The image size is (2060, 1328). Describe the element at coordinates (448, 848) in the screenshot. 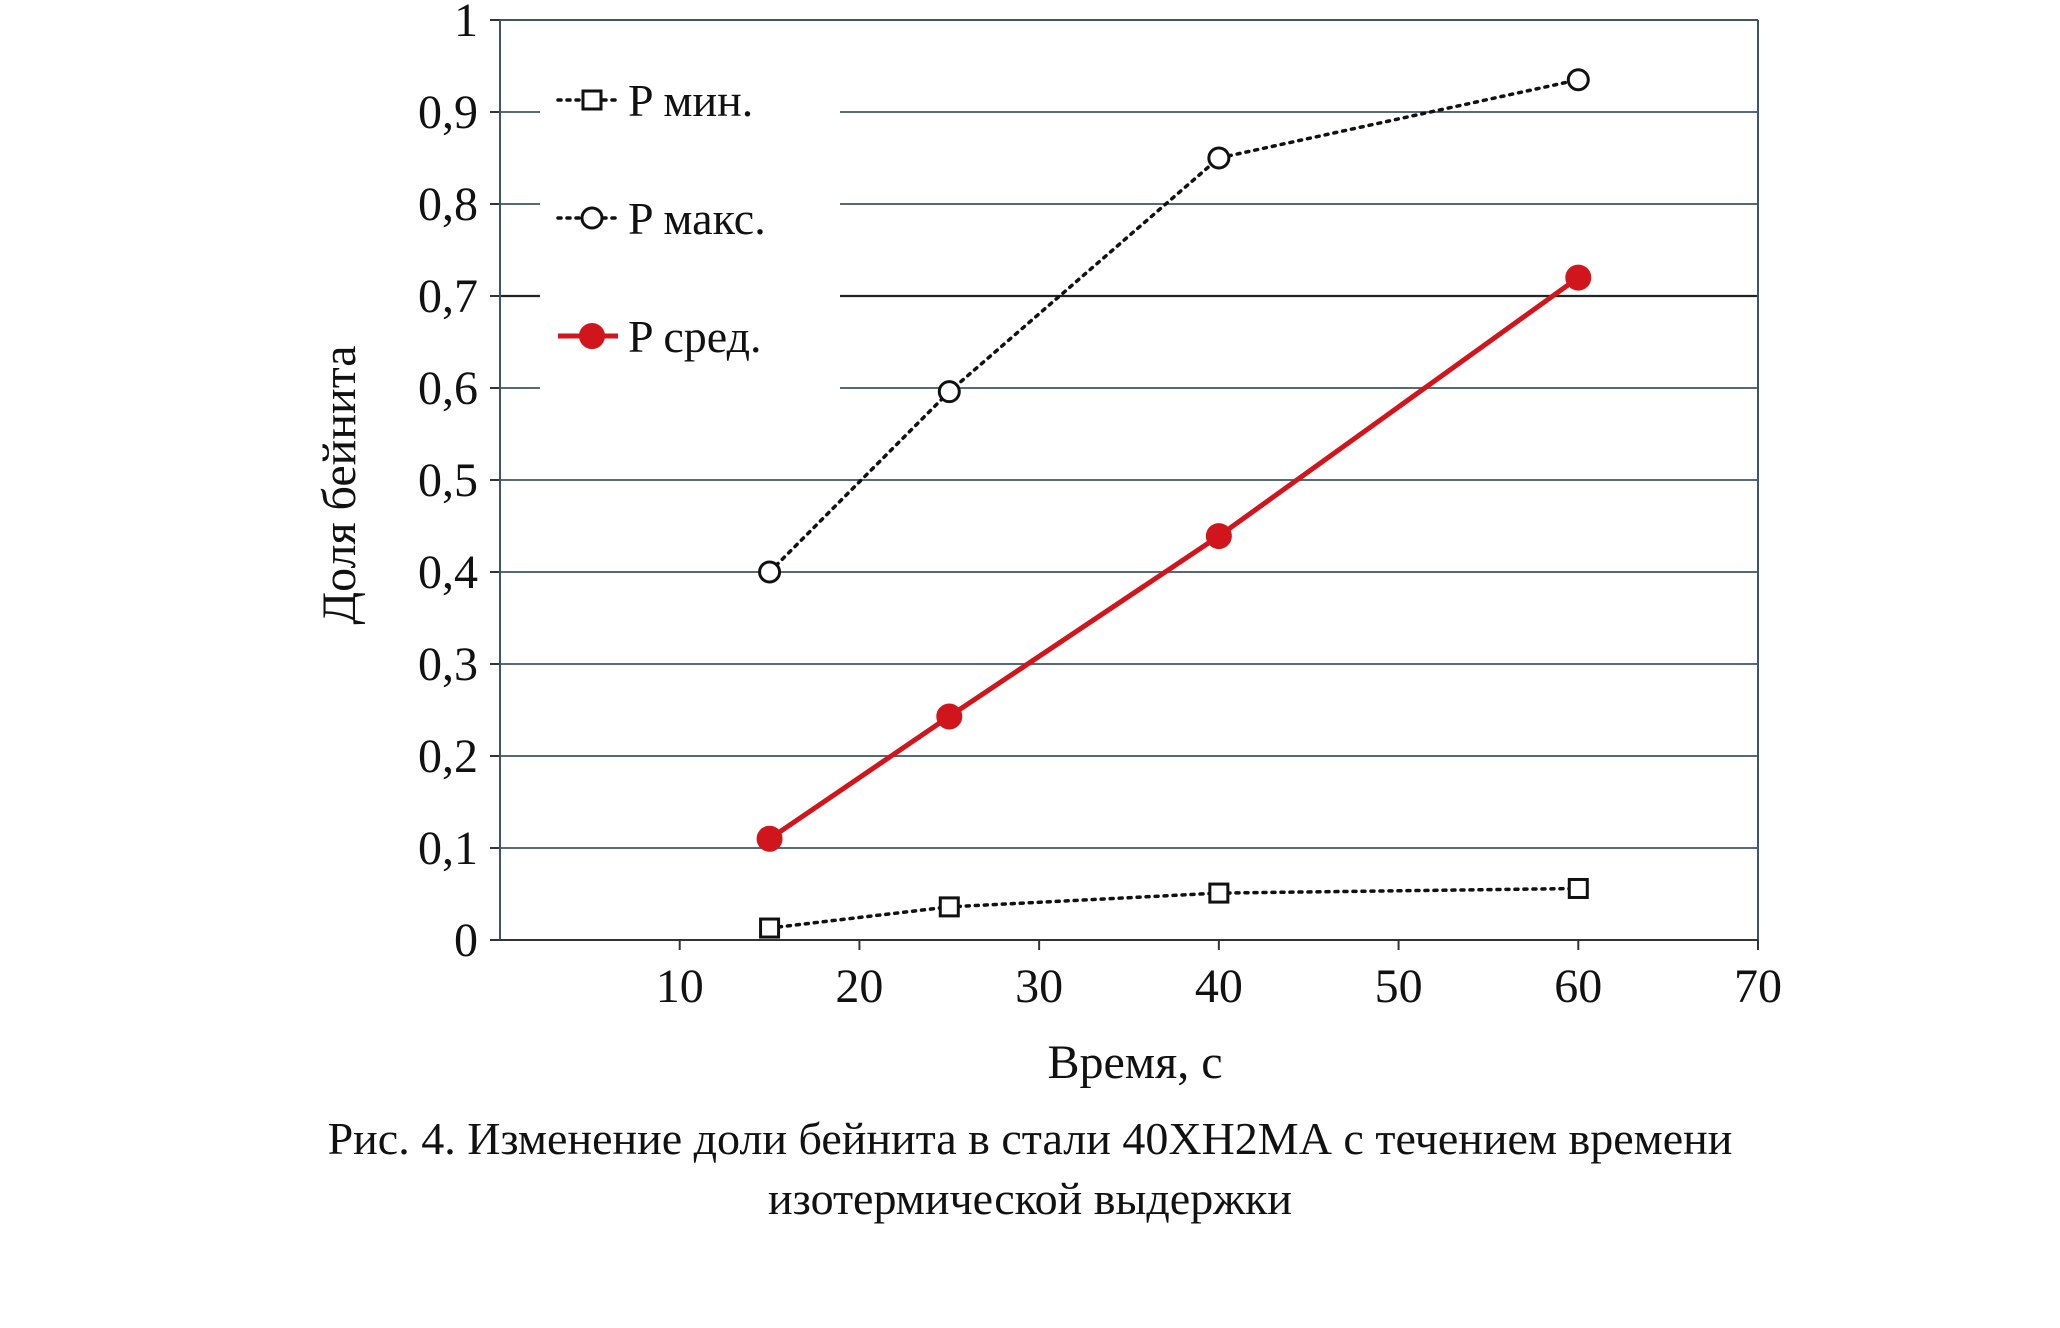

I see `y-tick-label: 0,1` at that location.